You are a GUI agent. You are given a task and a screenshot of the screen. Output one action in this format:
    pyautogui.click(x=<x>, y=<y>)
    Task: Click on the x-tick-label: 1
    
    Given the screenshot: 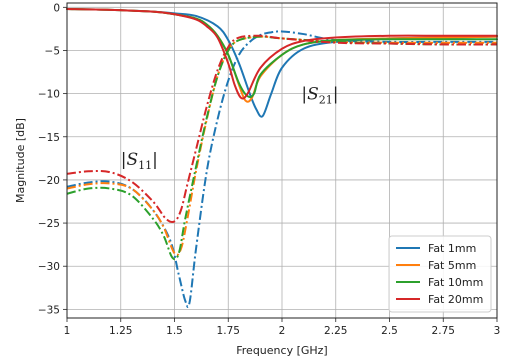 What is the action you would take?
    pyautogui.click(x=67, y=331)
    